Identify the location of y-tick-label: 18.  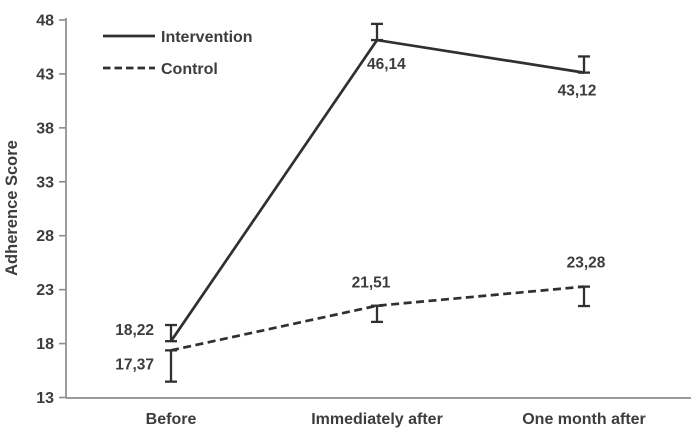
(45, 344).